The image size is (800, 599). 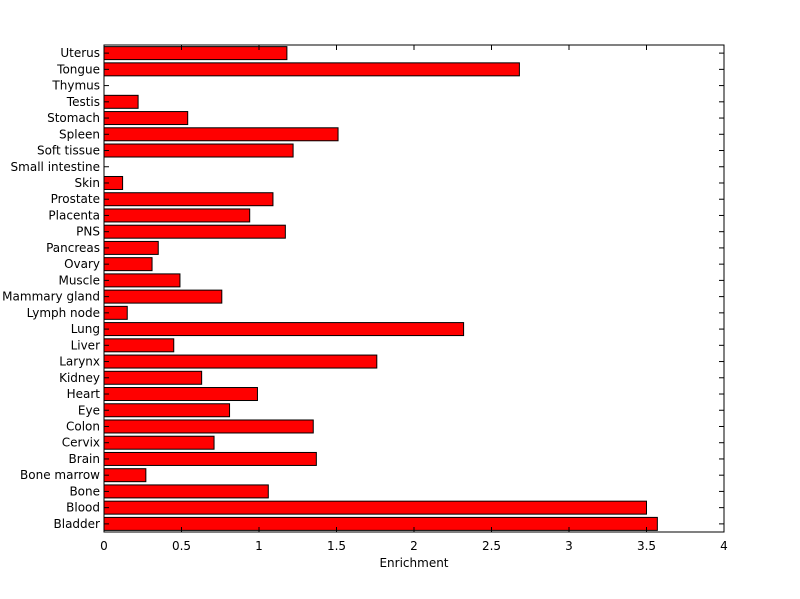 What do you see at coordinates (79, 362) in the screenshot?
I see `y-tick-label: Larynx` at bounding box center [79, 362].